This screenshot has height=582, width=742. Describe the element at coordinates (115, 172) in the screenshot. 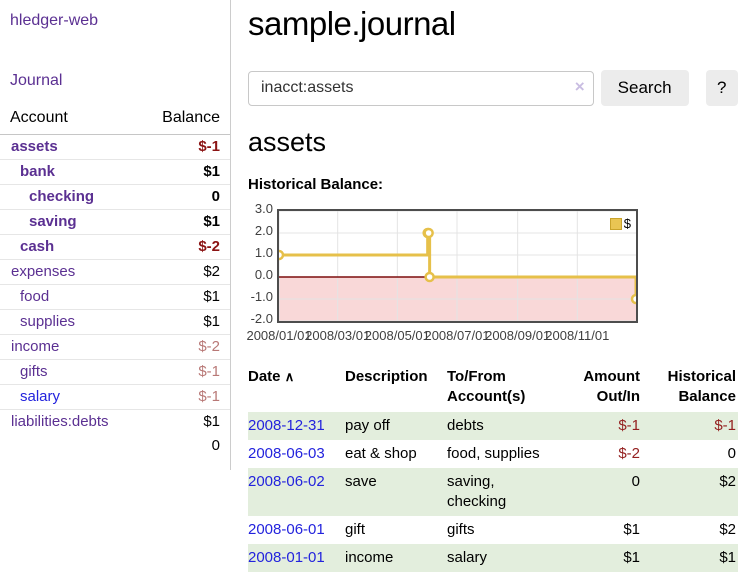

I see `account-row: bank $1` at that location.